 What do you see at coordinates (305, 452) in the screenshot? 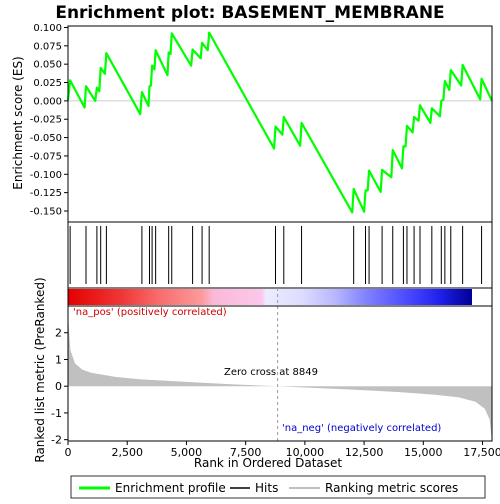
I see `x-tick-label: 10,000` at bounding box center [305, 452].